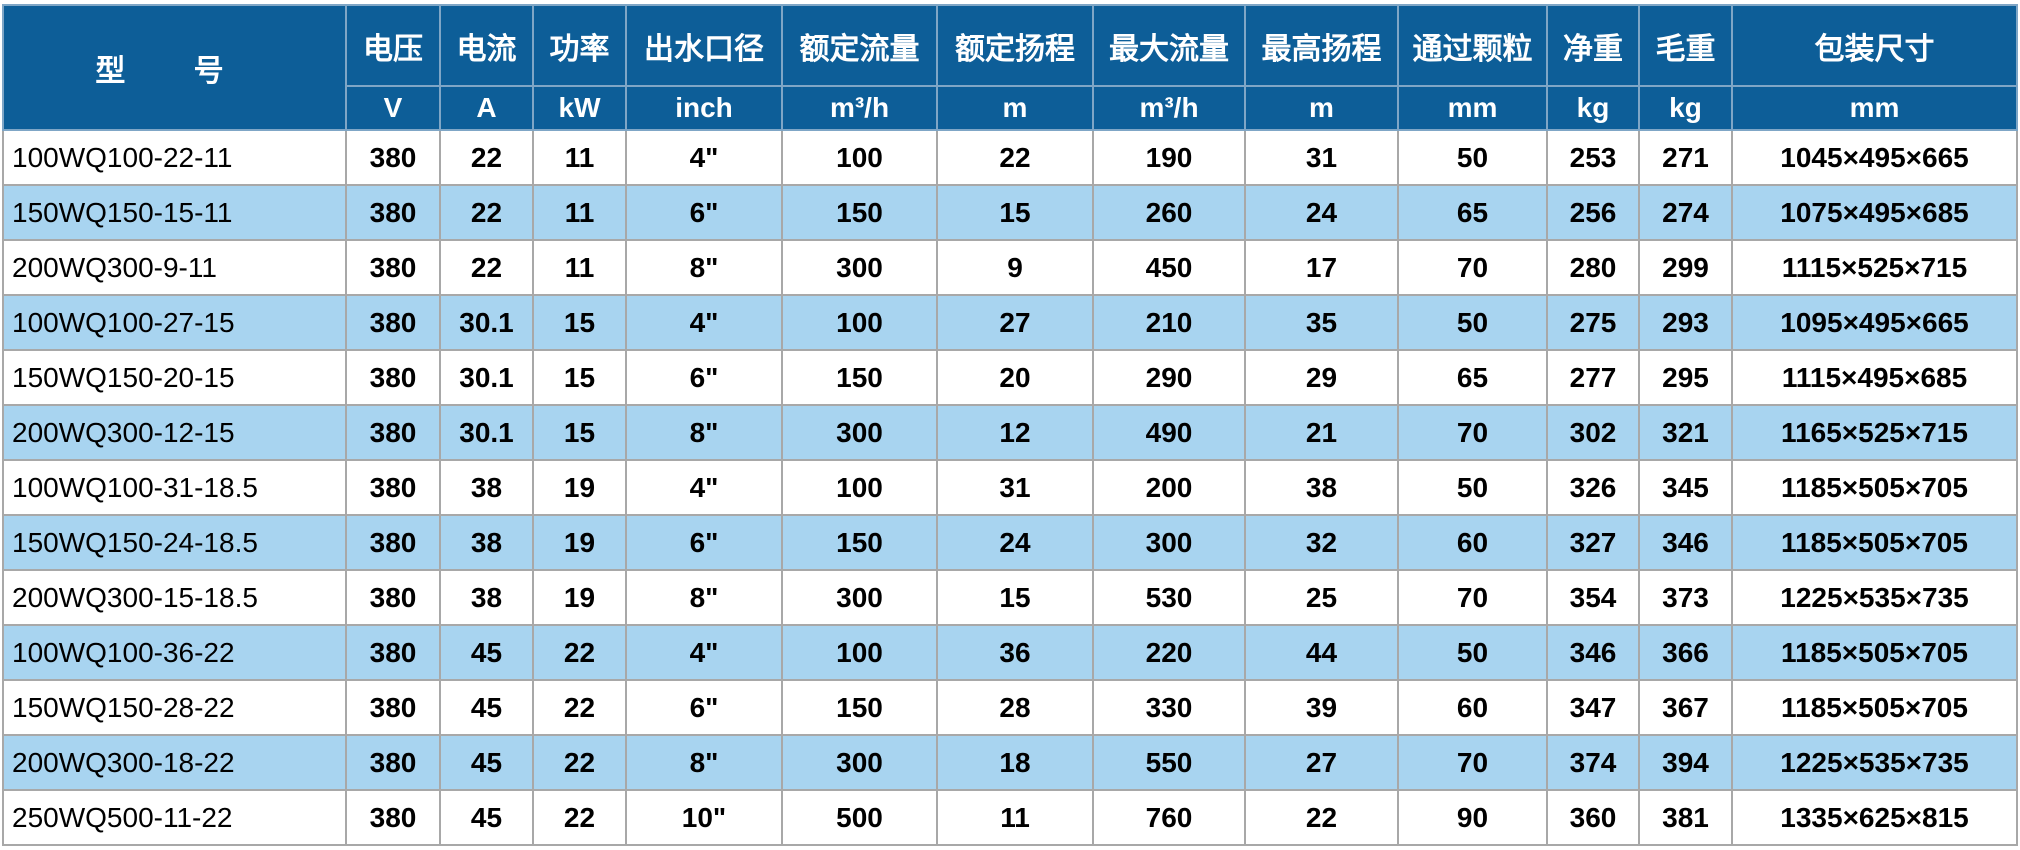 The image size is (2020, 850). What do you see at coordinates (1169, 762) in the screenshot?
I see `table-cell: 550` at bounding box center [1169, 762].